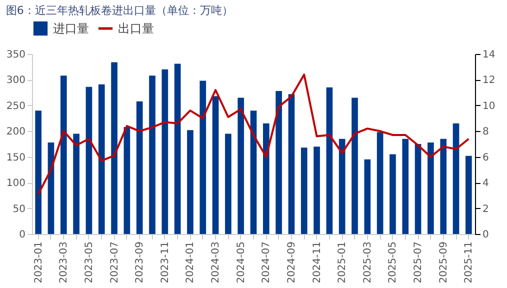 The image size is (507, 288). Describe the element at coordinates (140, 263) in the screenshot. I see `x-tick-label: 2023-09` at that location.